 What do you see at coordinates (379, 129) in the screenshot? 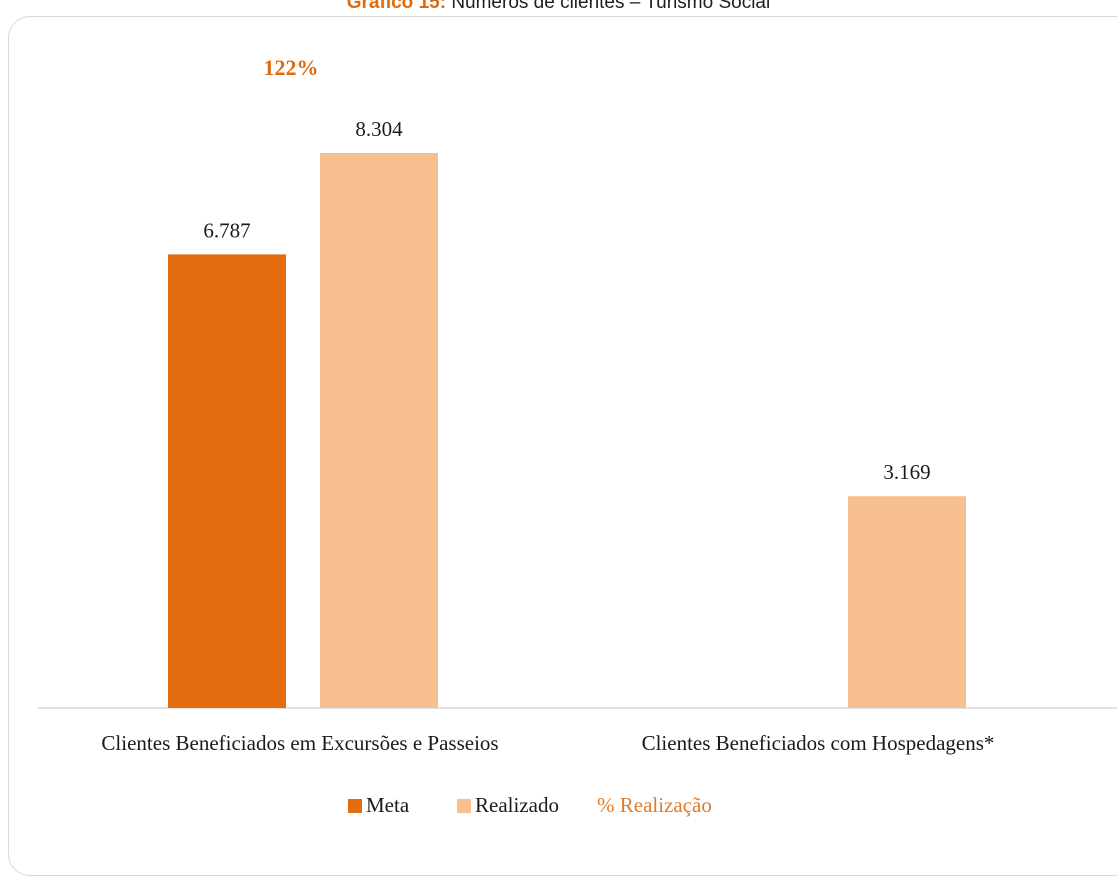
I see `data-label-realizado-1: 8.304` at bounding box center [379, 129].